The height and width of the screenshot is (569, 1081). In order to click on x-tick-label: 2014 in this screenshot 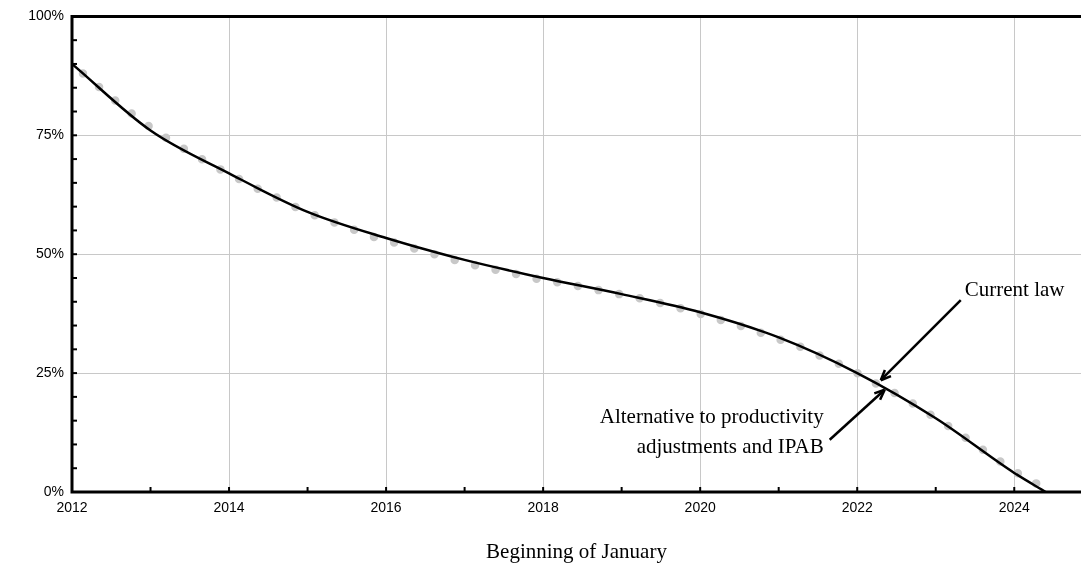, I will do `click(229, 507)`.